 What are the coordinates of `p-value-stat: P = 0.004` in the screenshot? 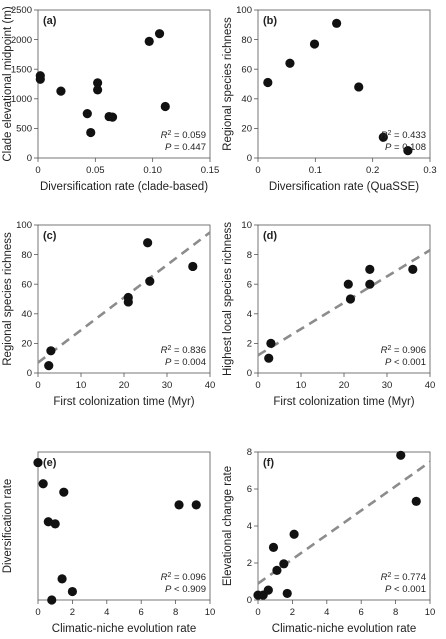 It's located at (185, 362).